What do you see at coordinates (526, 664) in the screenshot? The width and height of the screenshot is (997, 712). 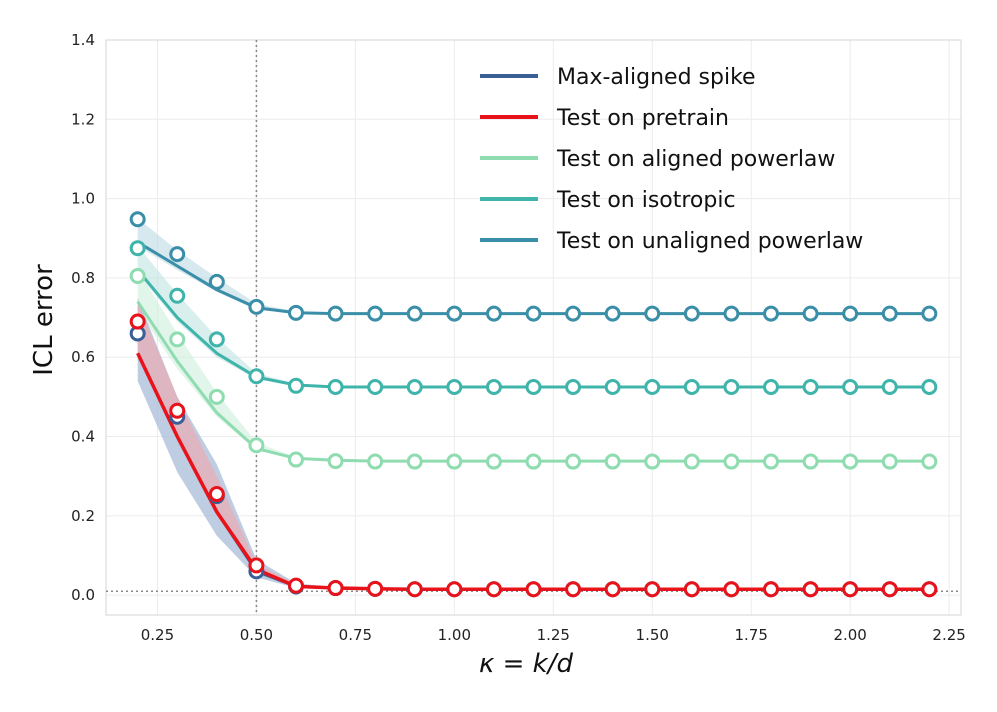 I see `x-axis-label: κ = k/d` at bounding box center [526, 664].